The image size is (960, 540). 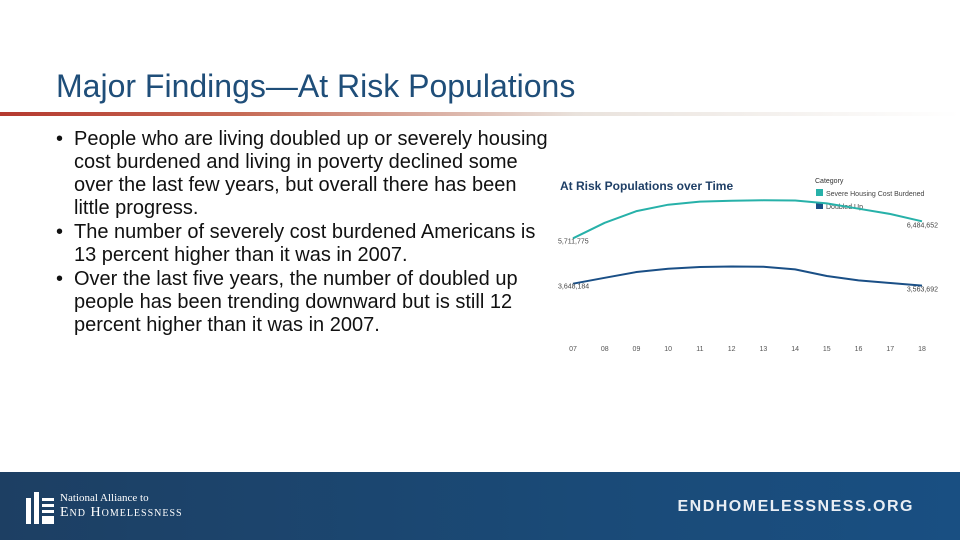 I want to click on org-name-line1: National Alliance to, so click(x=104, y=498).